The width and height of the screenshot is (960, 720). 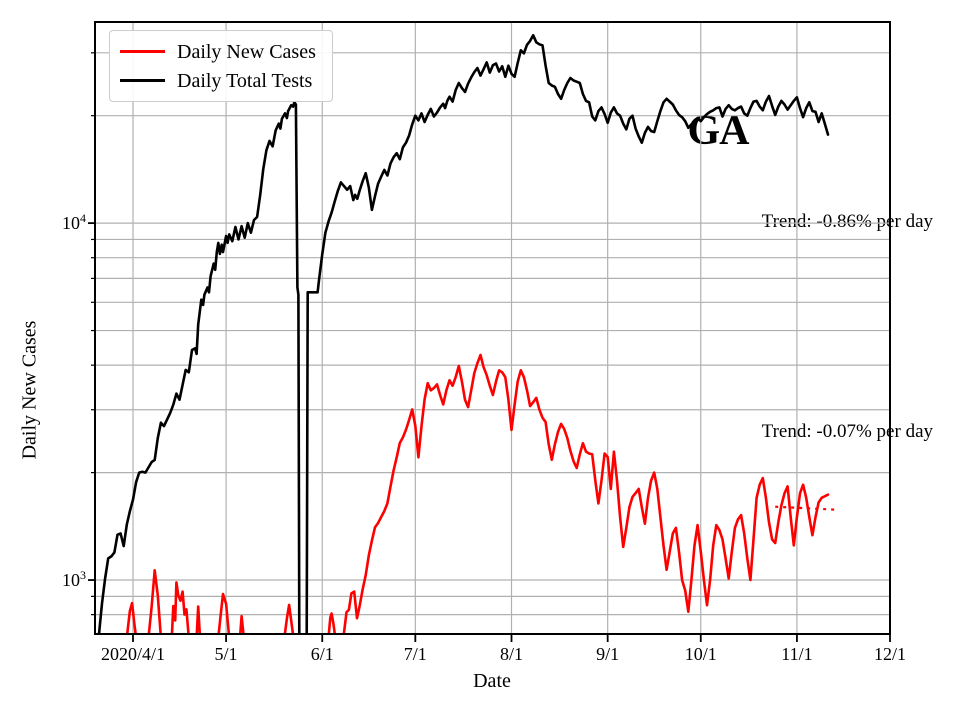 I want to click on y-tick-label-1e3: 10³, so click(x=74, y=579).